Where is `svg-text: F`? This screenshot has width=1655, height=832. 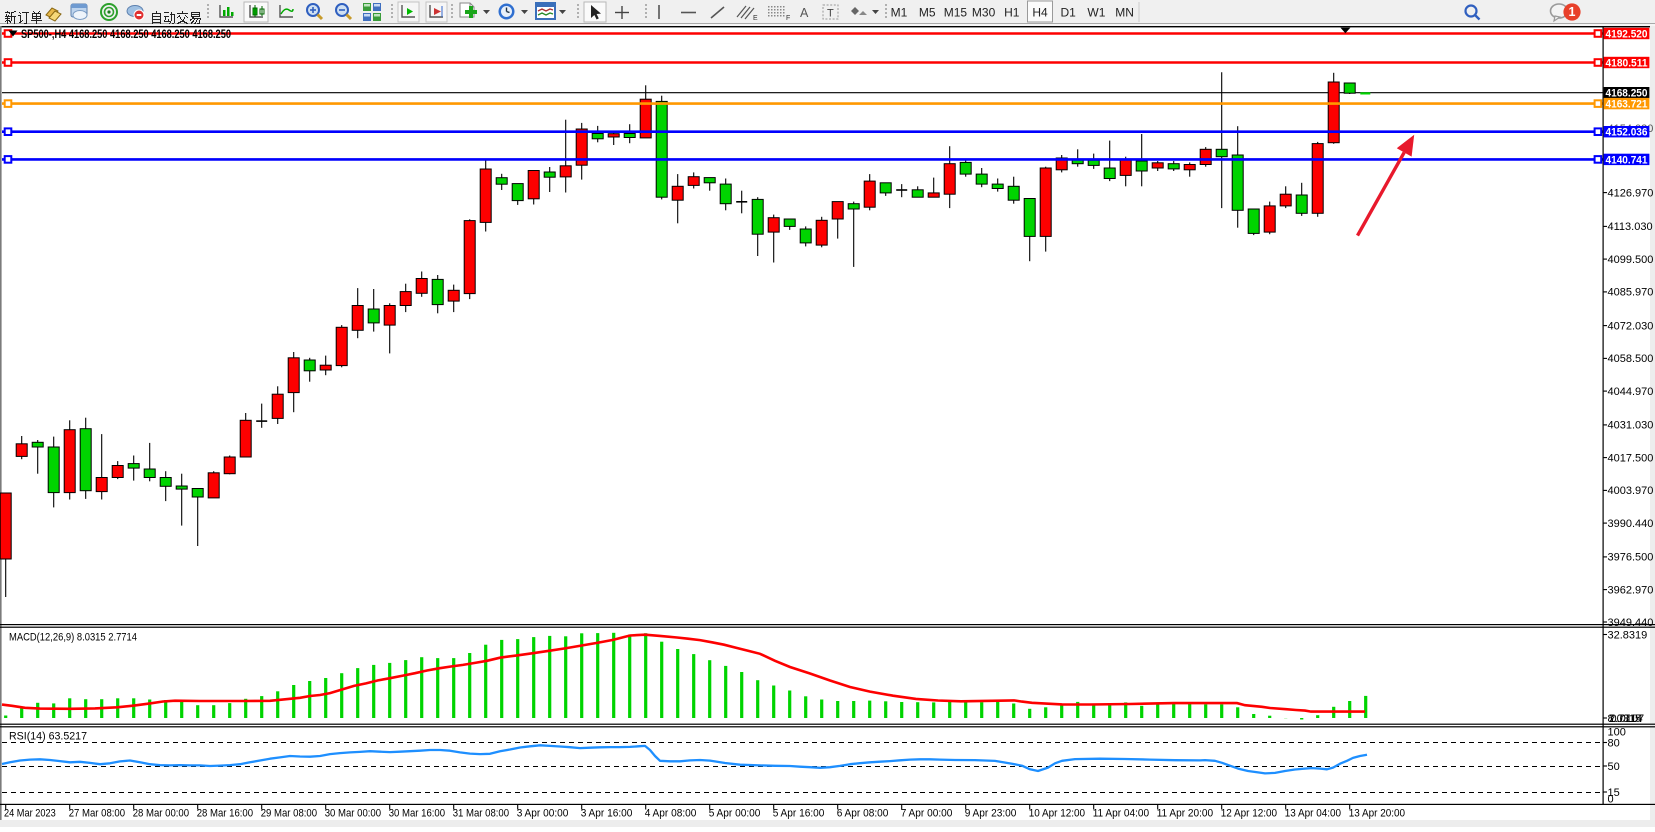
svg-text: F is located at coordinates (788, 18).